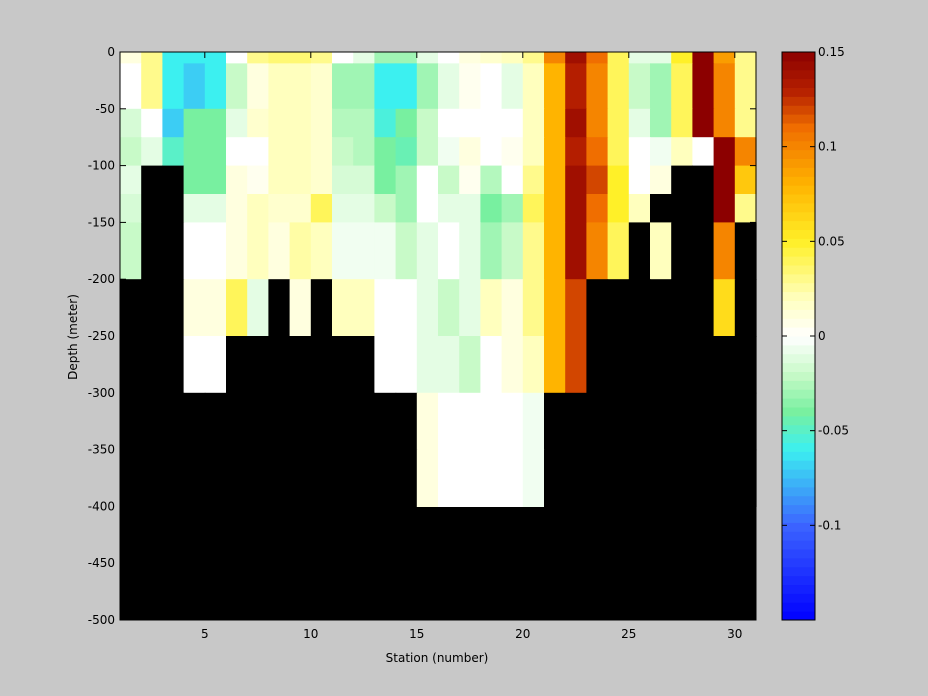 Image resolution: width=928 pixels, height=696 pixels. What do you see at coordinates (833, 431) in the screenshot?
I see `colorbar-tick-label: -0.05` at bounding box center [833, 431].